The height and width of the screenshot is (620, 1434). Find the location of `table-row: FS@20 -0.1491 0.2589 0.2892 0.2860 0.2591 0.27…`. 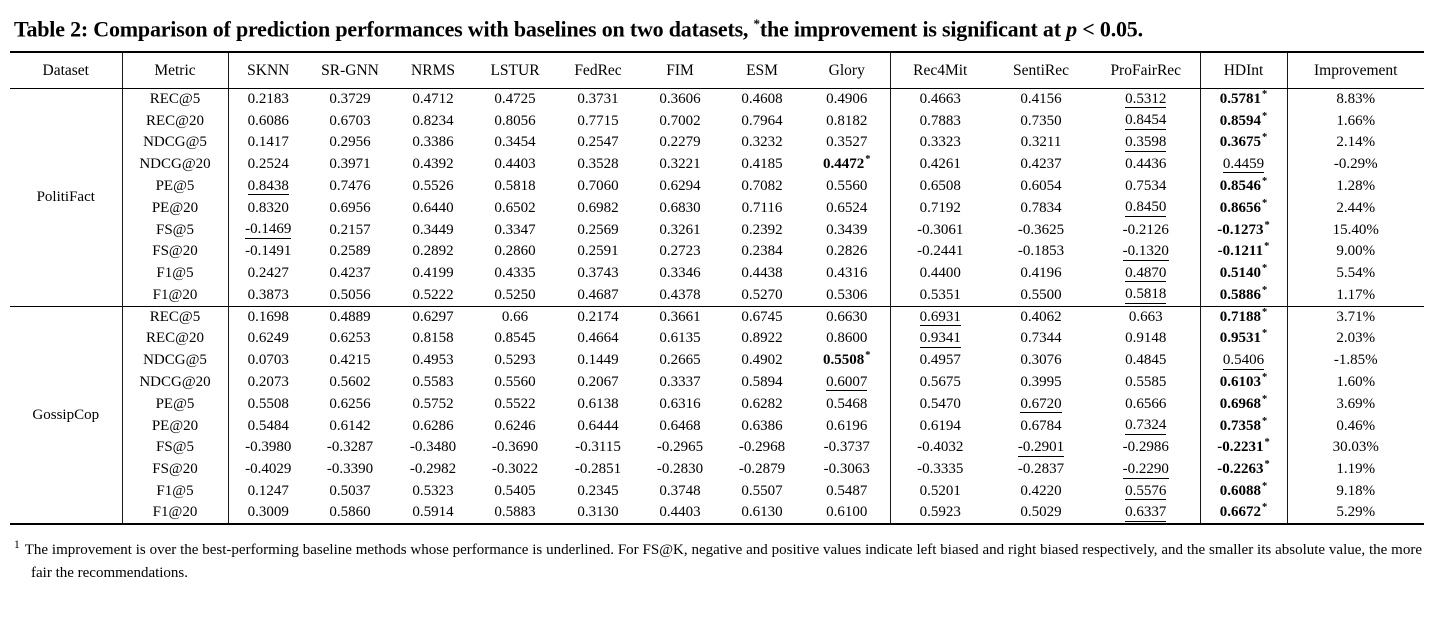

table-row: FS@20 -0.1491 0.2589 0.2892 0.2860 0.2591 0.27… is located at coordinates (717, 251).